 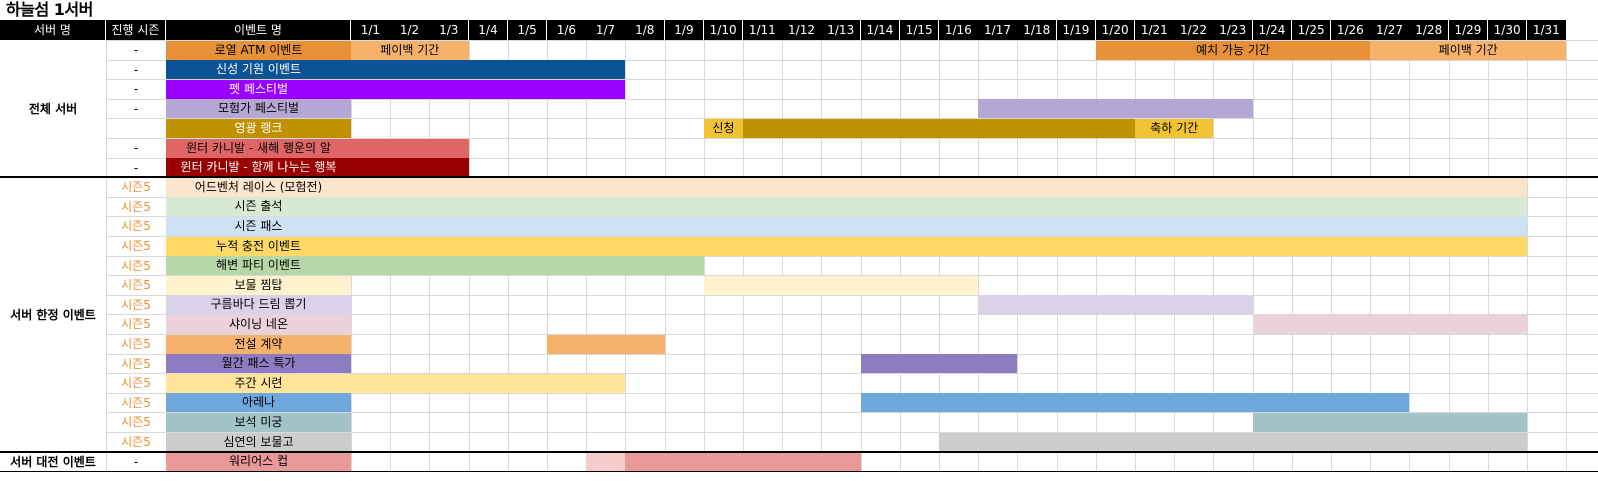 What do you see at coordinates (1037, 30) in the screenshot?
I see `header-day: 1/18` at bounding box center [1037, 30].